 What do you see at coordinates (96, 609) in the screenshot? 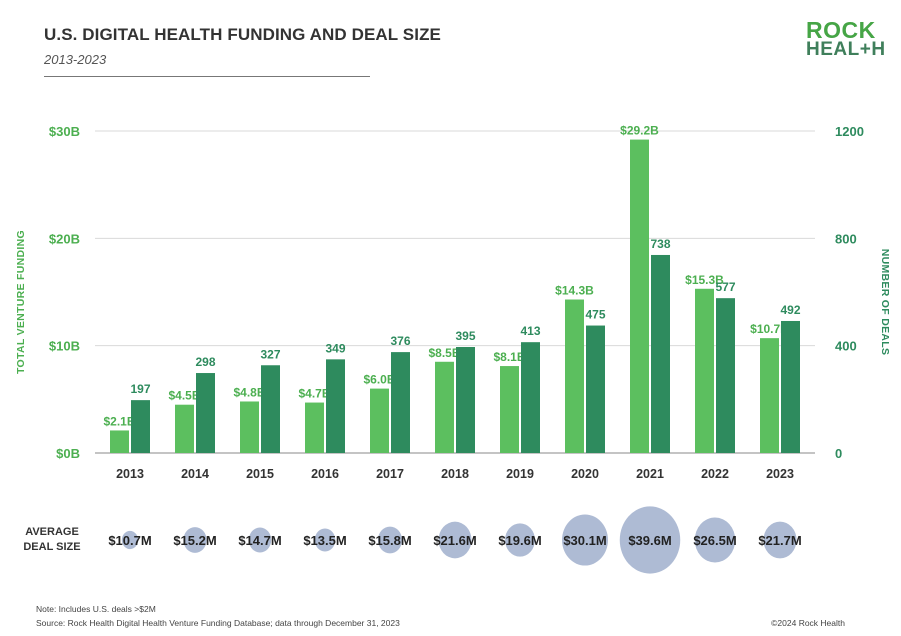
I see `footnote-note: Note: Includes U.S. deals >$2M` at bounding box center [96, 609].